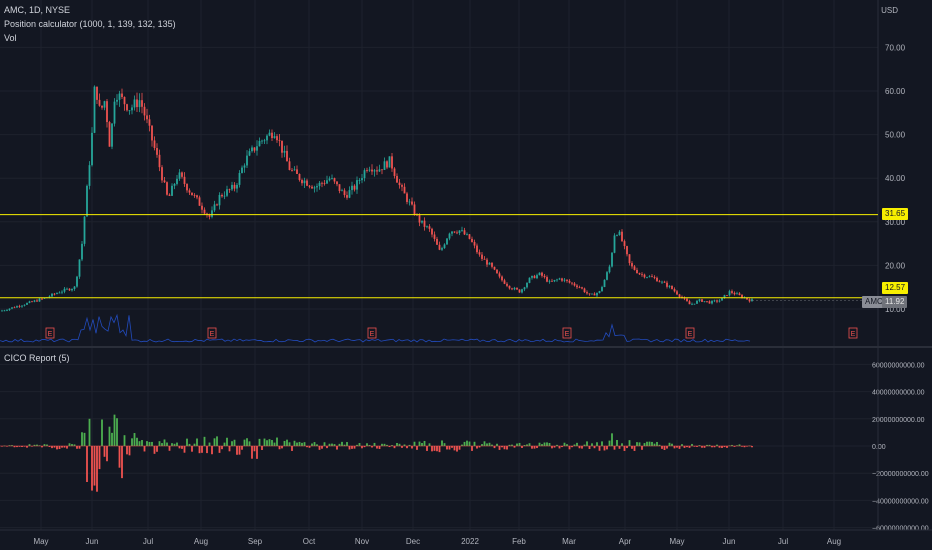  What do you see at coordinates (898, 420) in the screenshot?
I see `osc-tick-label: 20000000000.00` at bounding box center [898, 420].